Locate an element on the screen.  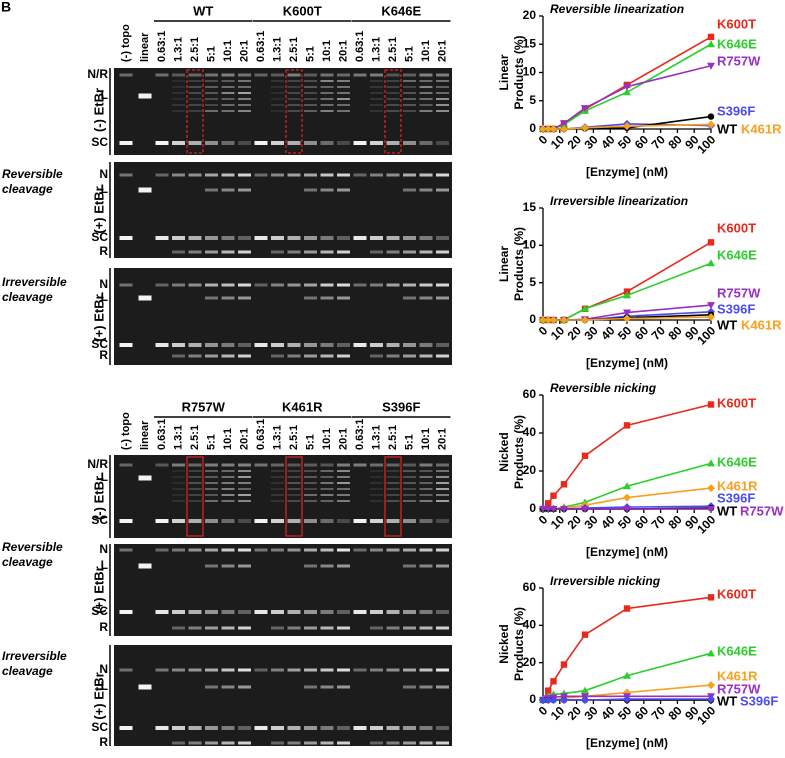
y-tick-label: 40 is located at coordinates (530, 625).